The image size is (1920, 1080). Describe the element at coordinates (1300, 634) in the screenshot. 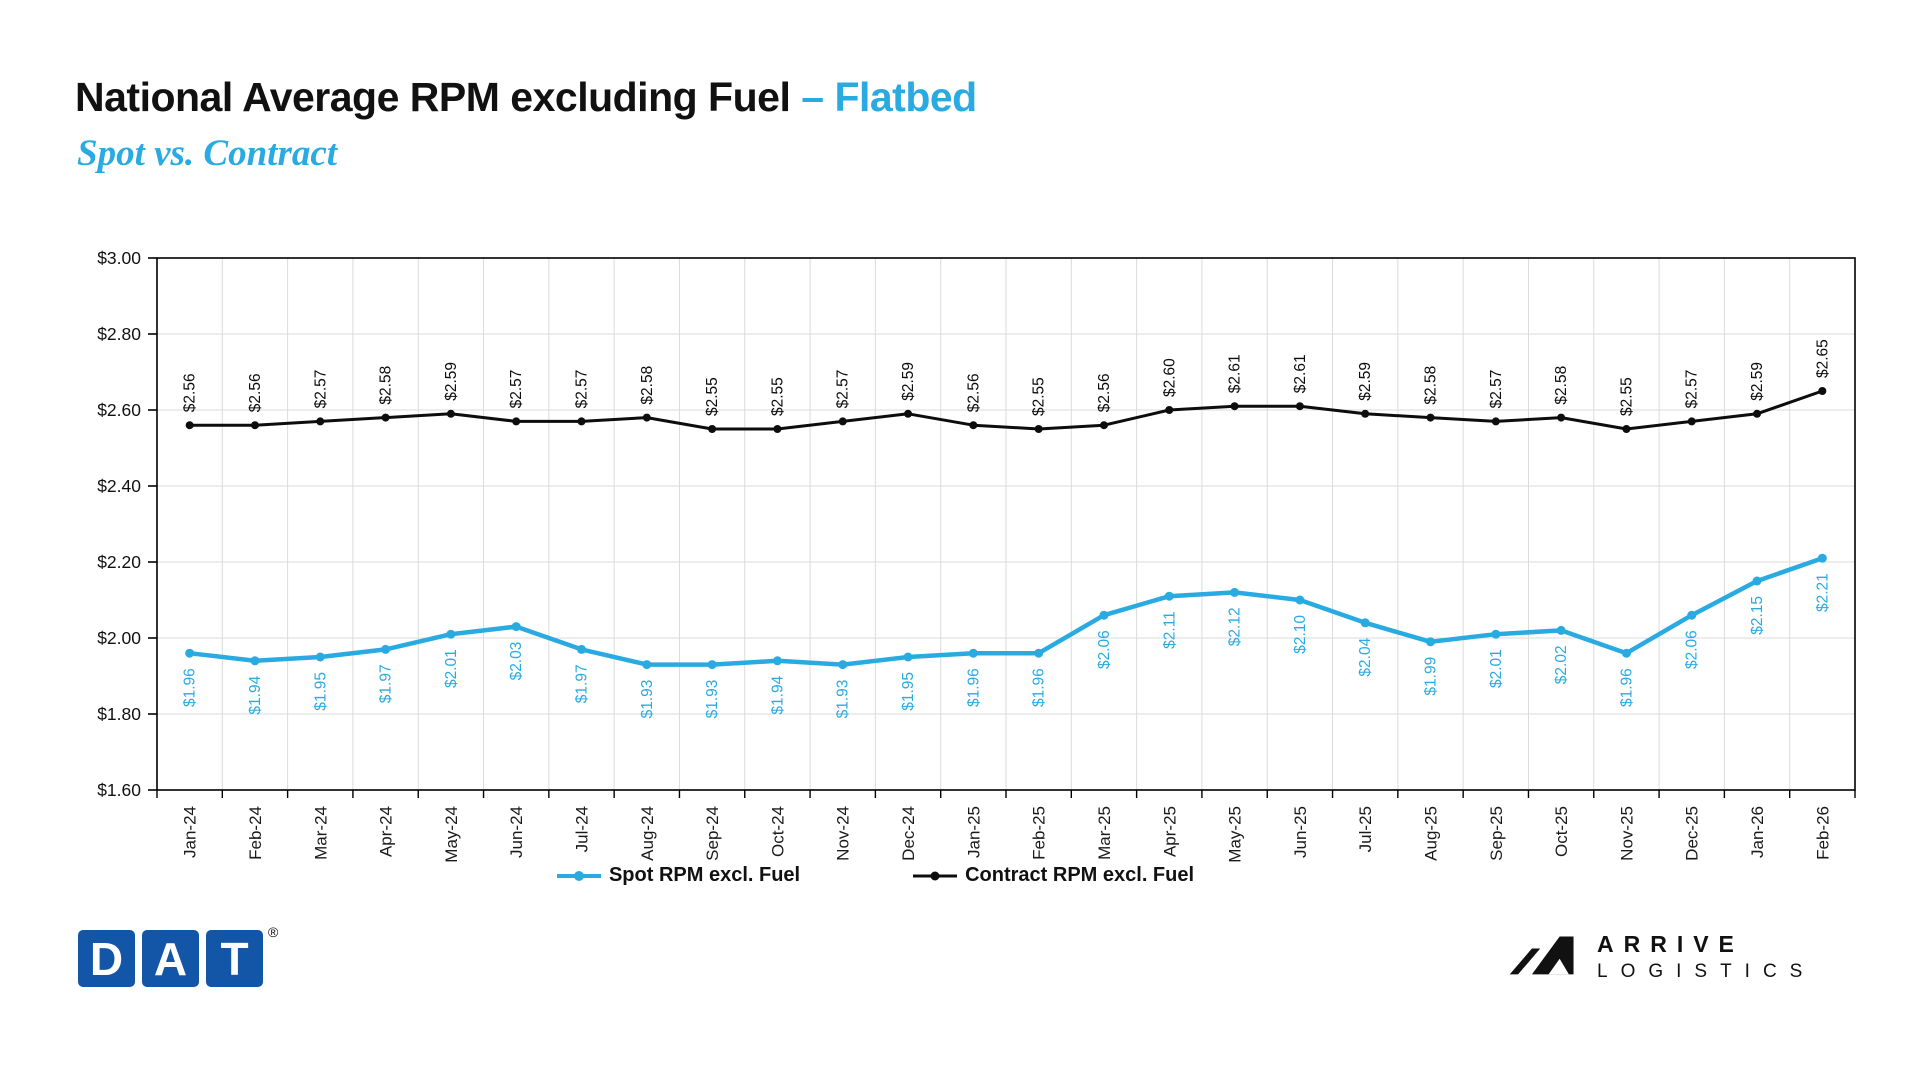

I see `data-label: $2.10` at that location.